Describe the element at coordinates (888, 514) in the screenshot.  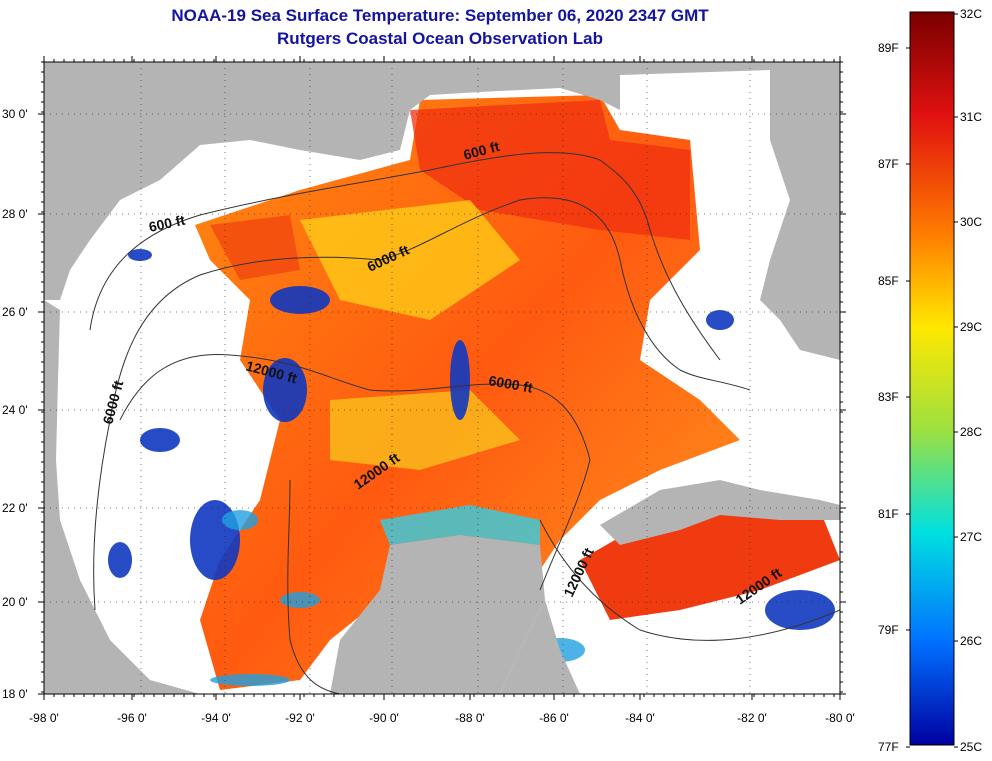
I see `fahrenheit-label: 81F` at that location.